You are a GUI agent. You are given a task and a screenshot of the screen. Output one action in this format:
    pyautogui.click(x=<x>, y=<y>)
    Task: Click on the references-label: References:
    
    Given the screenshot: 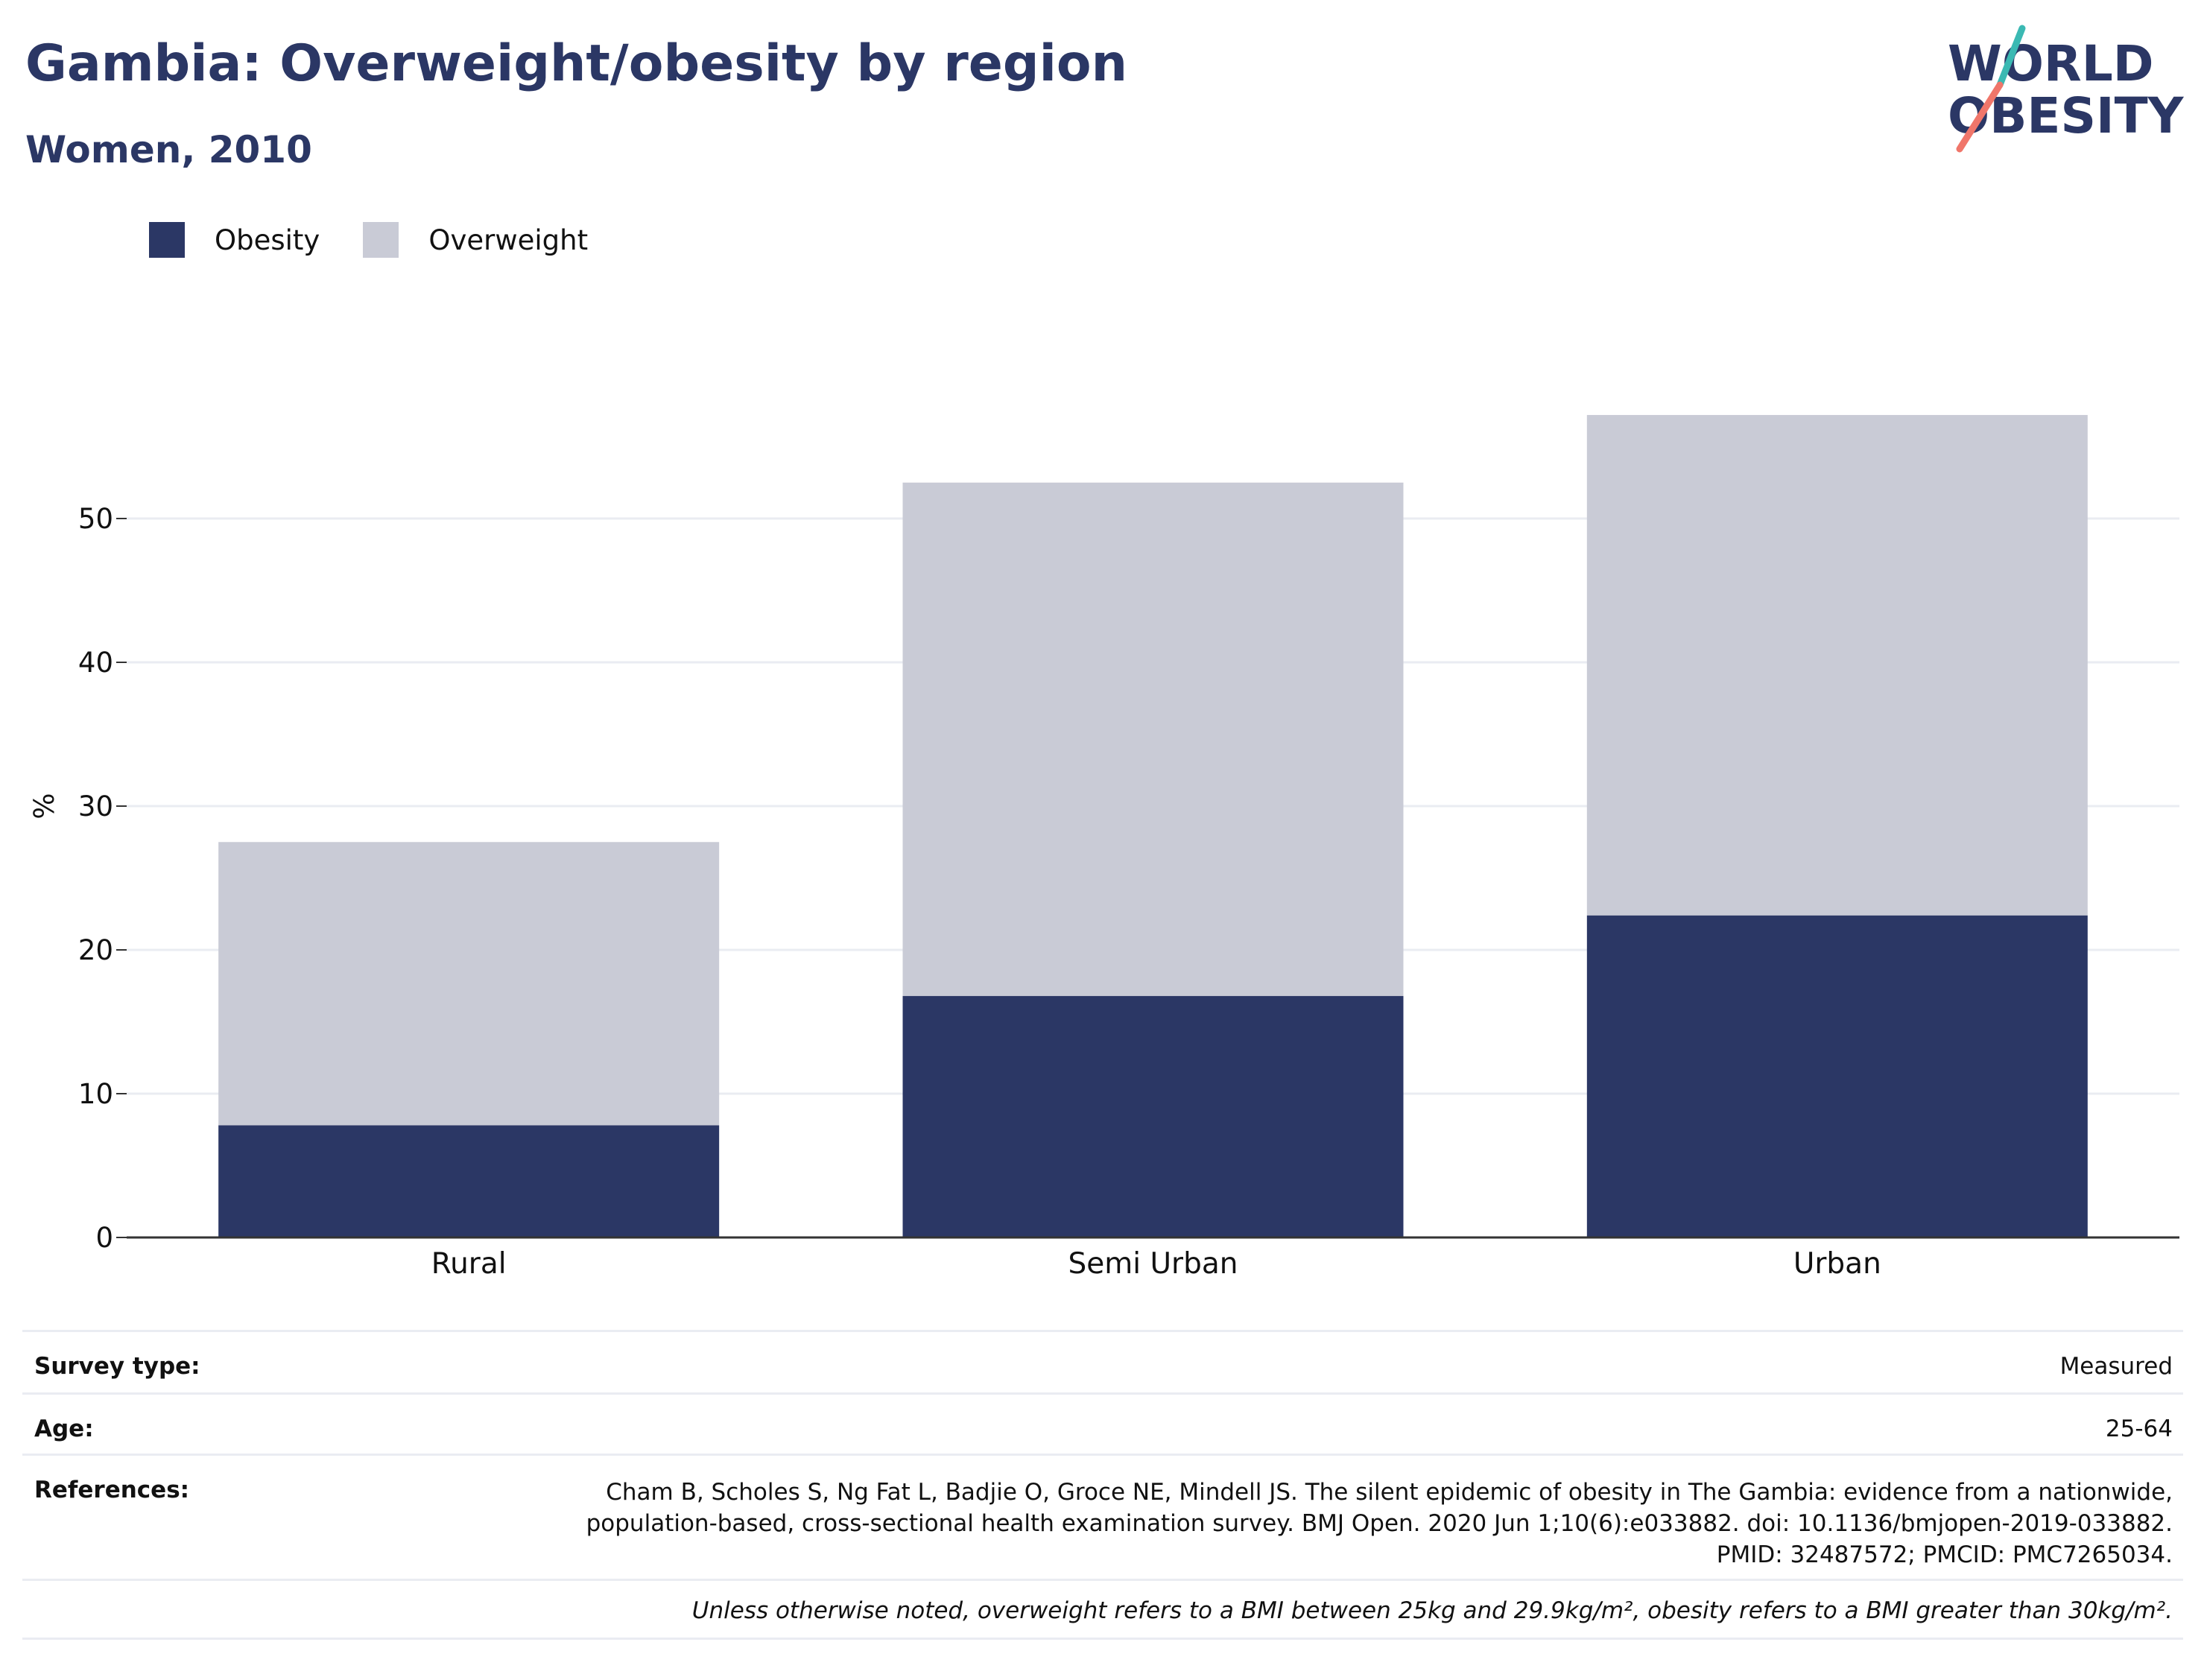 What is the action you would take?
    pyautogui.click(x=112, y=1490)
    